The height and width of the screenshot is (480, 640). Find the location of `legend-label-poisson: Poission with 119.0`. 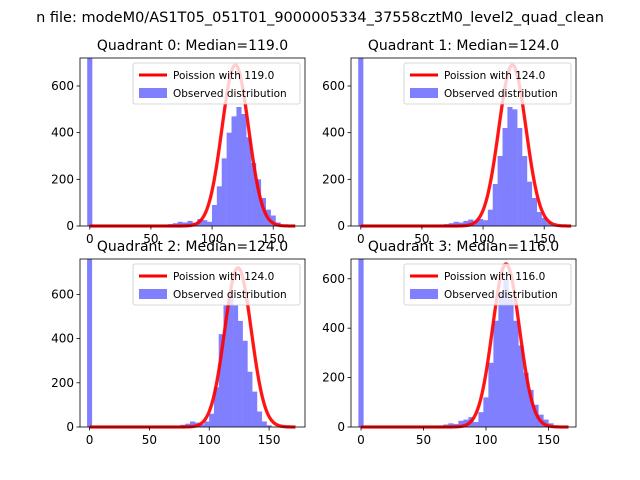

legend-label-poisson: Poission with 119.0 is located at coordinates (223, 76).